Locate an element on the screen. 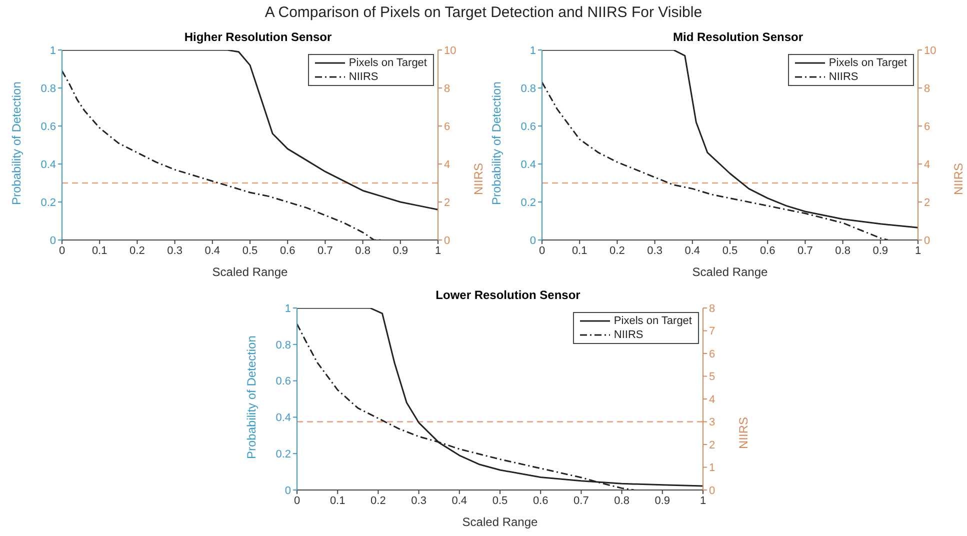 The image size is (967, 536). text: A Comparison of Pixels on Target Detection and NIIRS For Visible is located at coordinates (484, 12).